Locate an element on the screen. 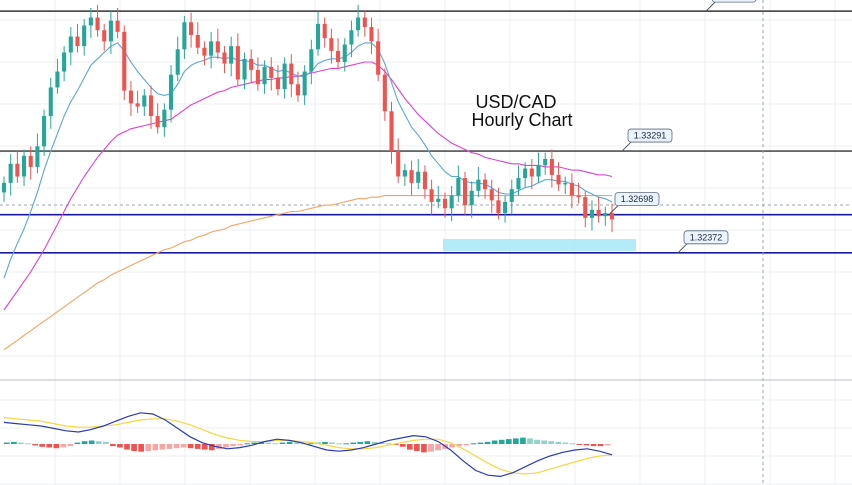 The width and height of the screenshot is (852, 485). chart-title-line1: USD/CAD is located at coordinates (515, 102).